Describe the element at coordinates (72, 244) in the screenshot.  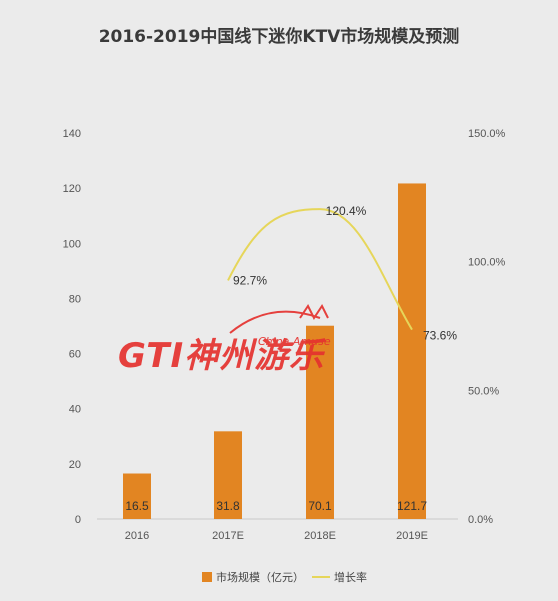
I see `left-axis-tick-label: 100` at that location.